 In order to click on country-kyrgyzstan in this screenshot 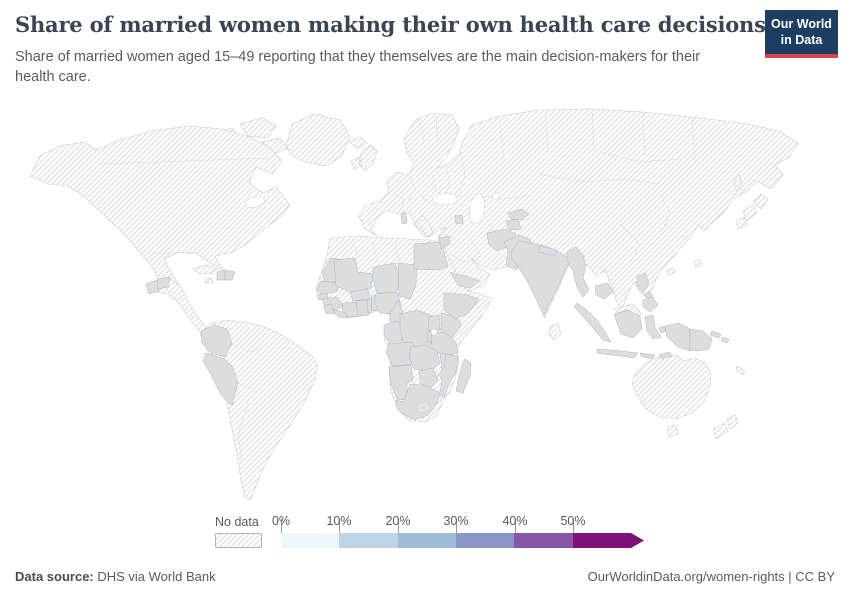, I will do `click(518, 214)`.